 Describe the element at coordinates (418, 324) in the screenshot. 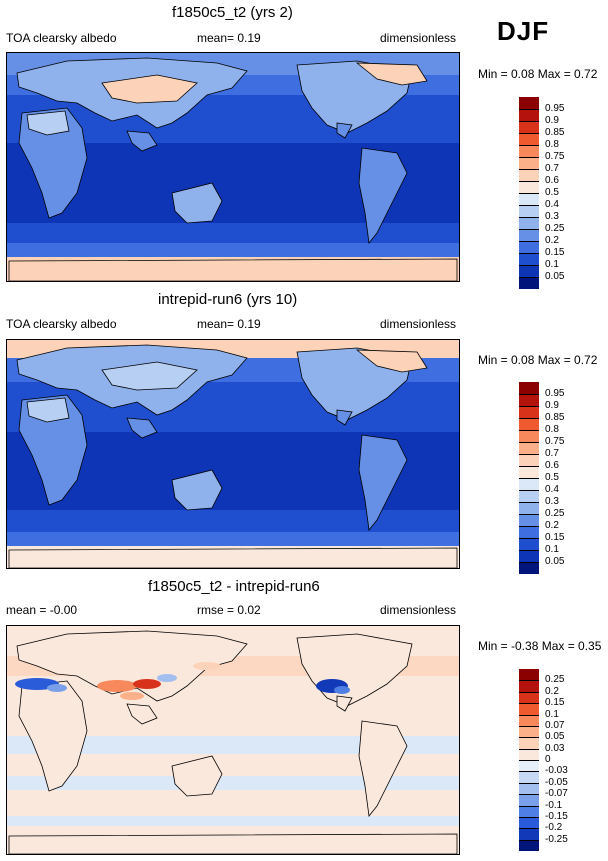

I see `panel-2-units-label: dimensionless` at that location.